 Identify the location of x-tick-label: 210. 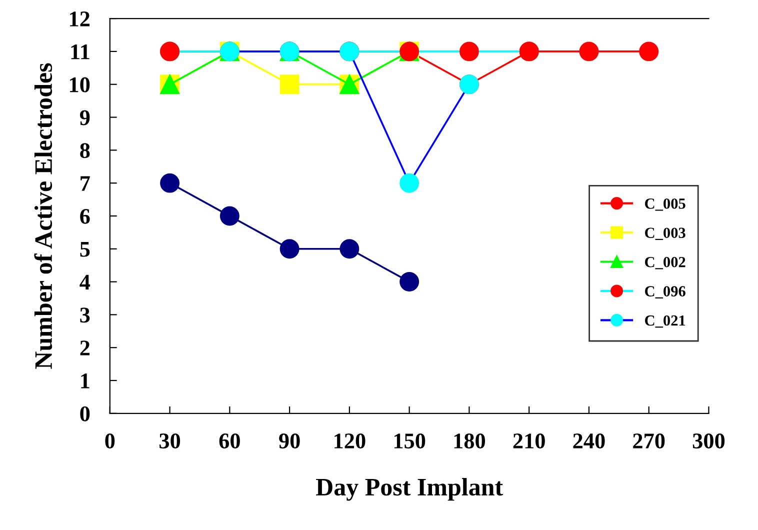
(529, 440).